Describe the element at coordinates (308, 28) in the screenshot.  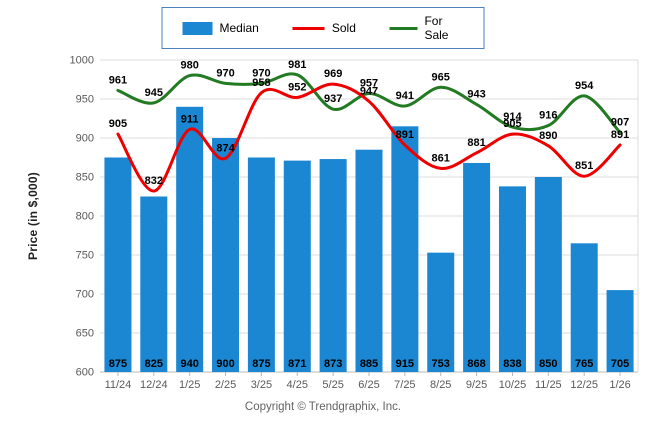
I see `sold-line-swatch-icon` at that location.